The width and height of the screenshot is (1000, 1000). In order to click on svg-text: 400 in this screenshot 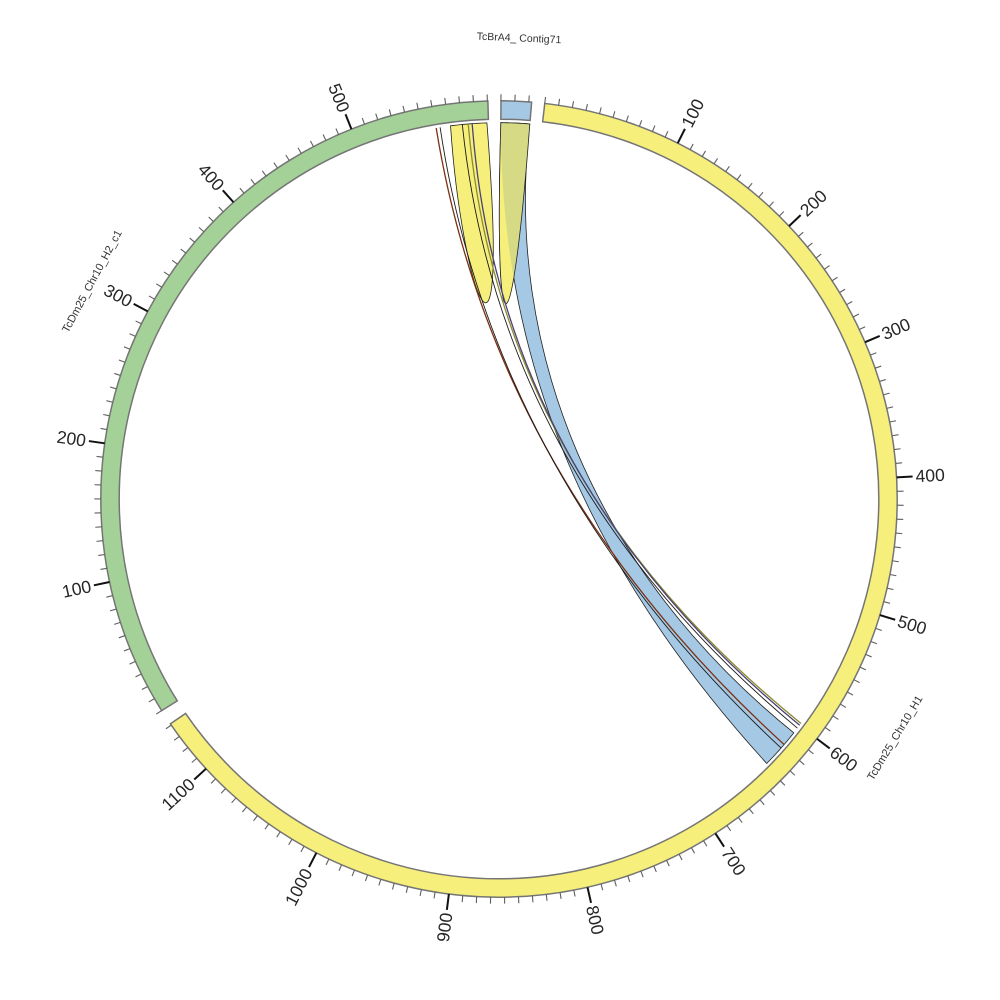, I will do `click(930, 476)`.